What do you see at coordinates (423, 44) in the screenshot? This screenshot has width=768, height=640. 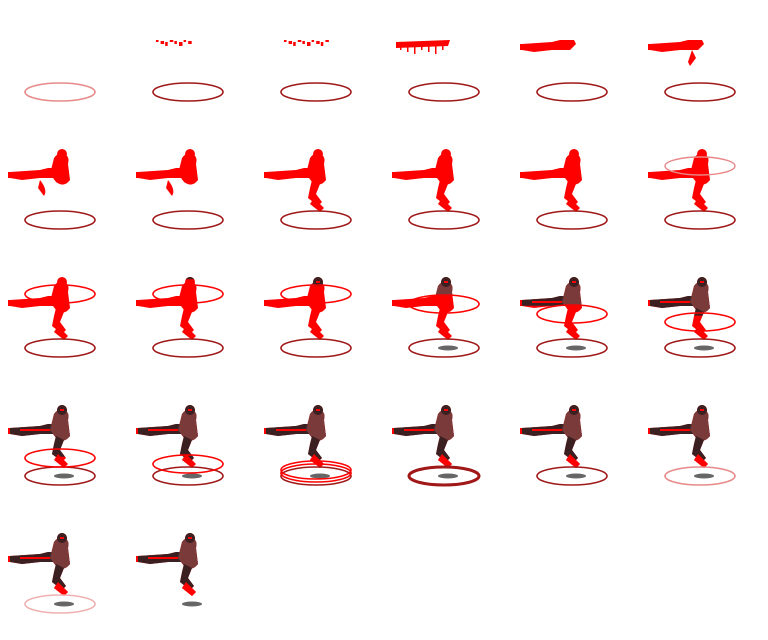 I see `drip-band` at bounding box center [423, 44].